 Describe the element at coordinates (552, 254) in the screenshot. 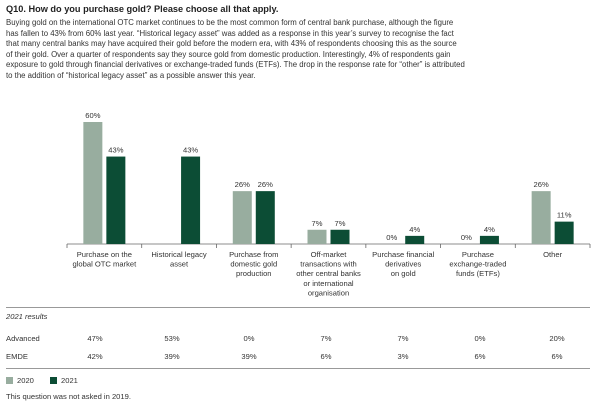

I see `x-tick-label: Other` at that location.